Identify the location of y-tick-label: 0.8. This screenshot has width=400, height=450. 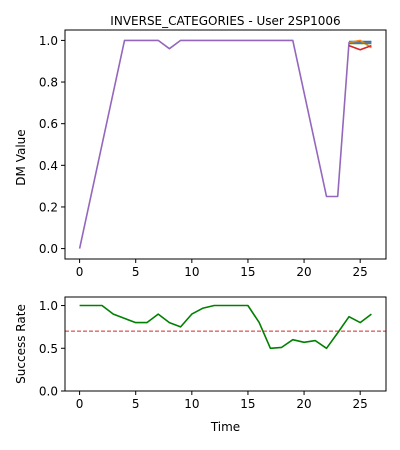
(48, 83).